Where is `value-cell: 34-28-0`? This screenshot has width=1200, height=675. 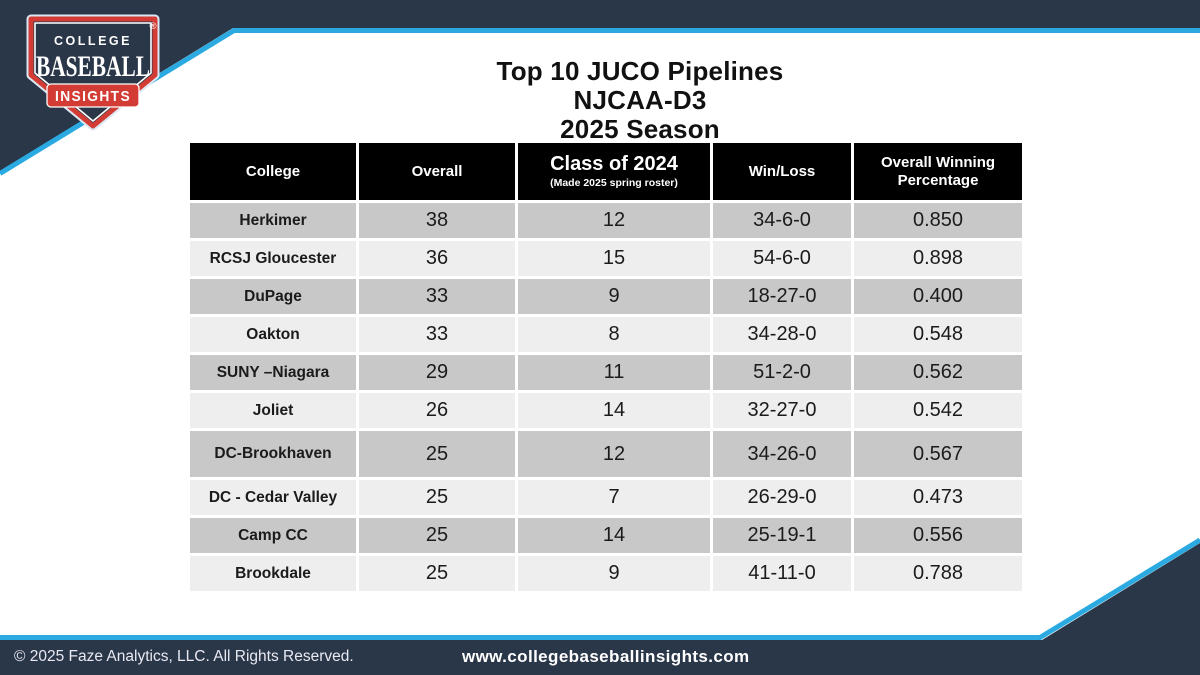
value-cell: 34-28-0 is located at coordinates (782, 334).